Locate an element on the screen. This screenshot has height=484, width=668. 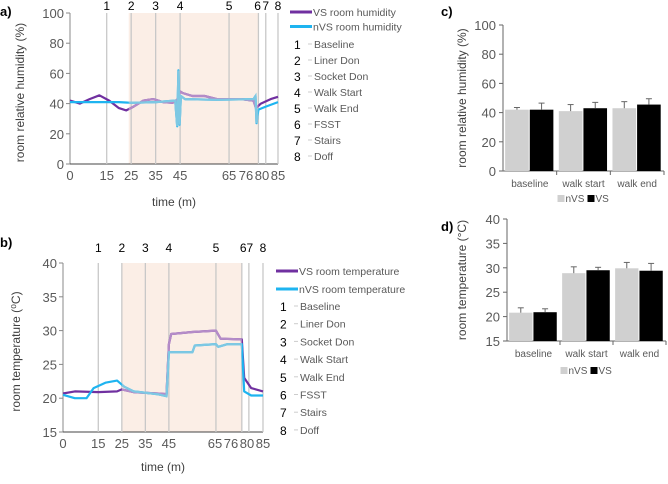
legend-event-number: 6 is located at coordinates (283, 396).